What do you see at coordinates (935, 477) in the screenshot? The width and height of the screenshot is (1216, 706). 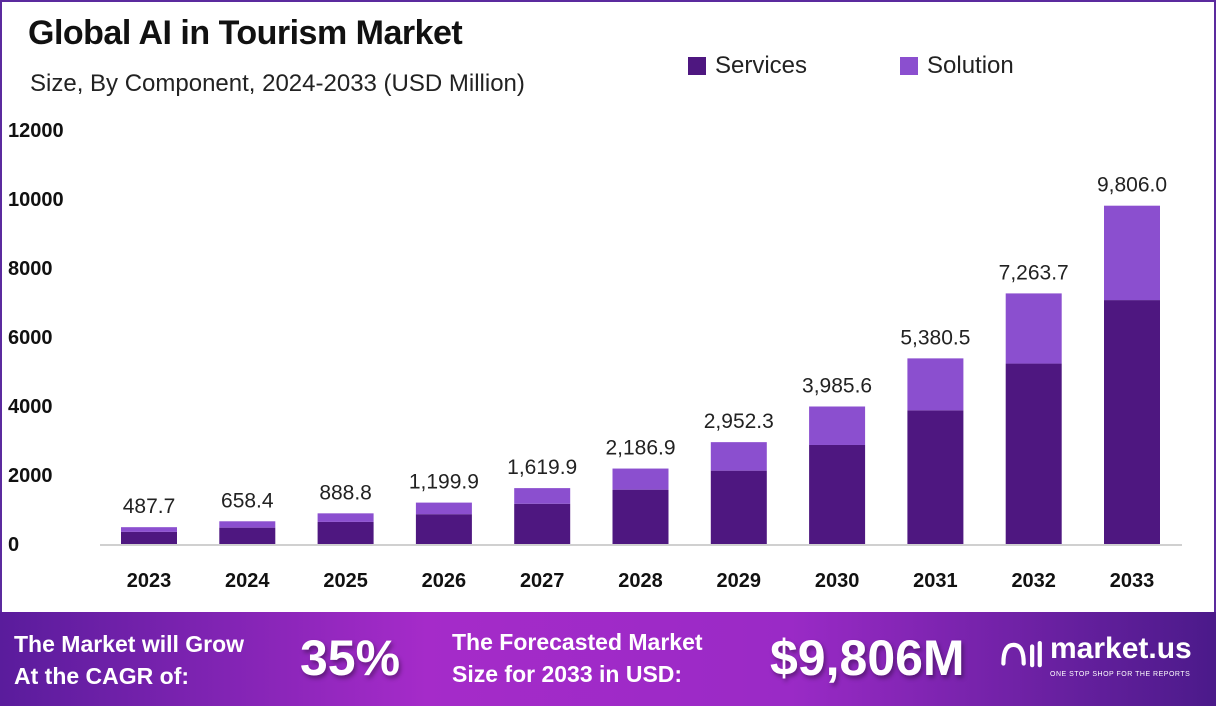 I see `bar-services-2031` at bounding box center [935, 477].